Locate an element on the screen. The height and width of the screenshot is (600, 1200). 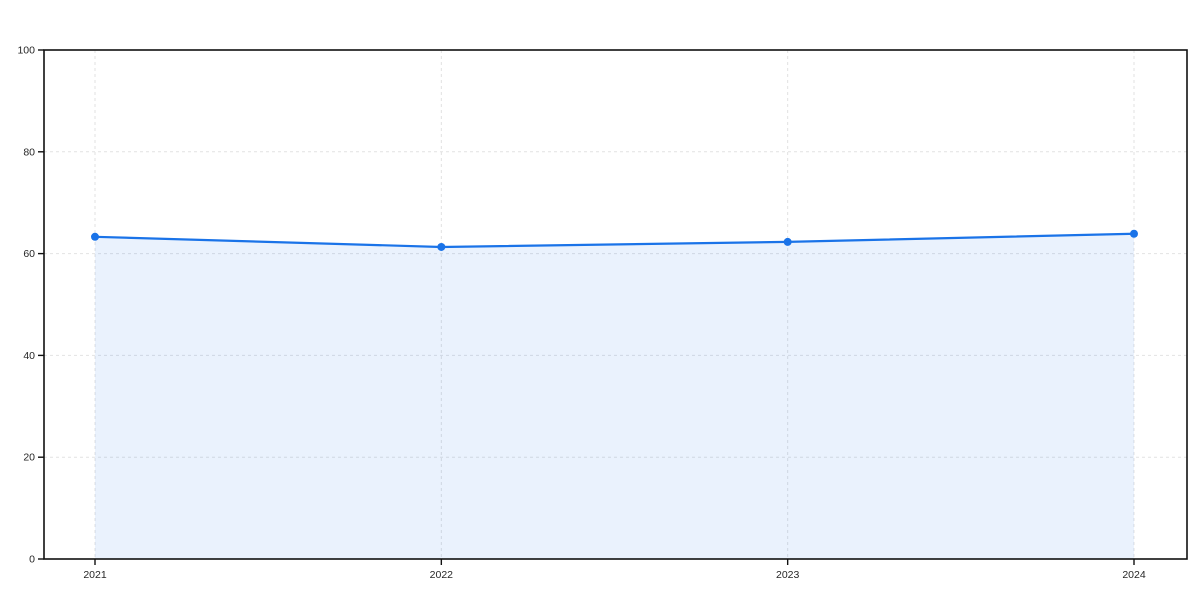
y-tick-label: 40 is located at coordinates (29, 356).